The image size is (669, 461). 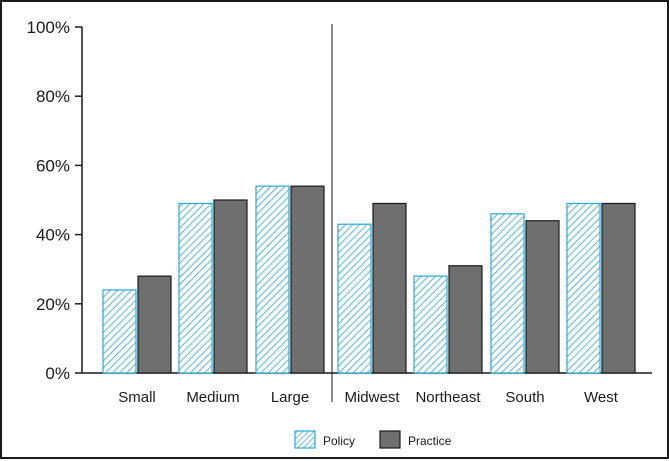 I want to click on category-label: Small, so click(x=137, y=397).